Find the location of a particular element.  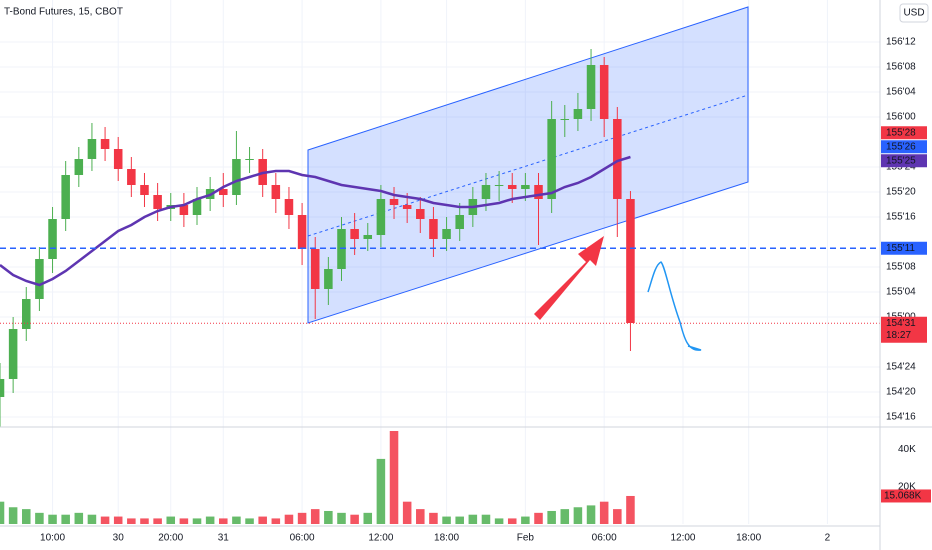

currency-box is located at coordinates (914, 13).